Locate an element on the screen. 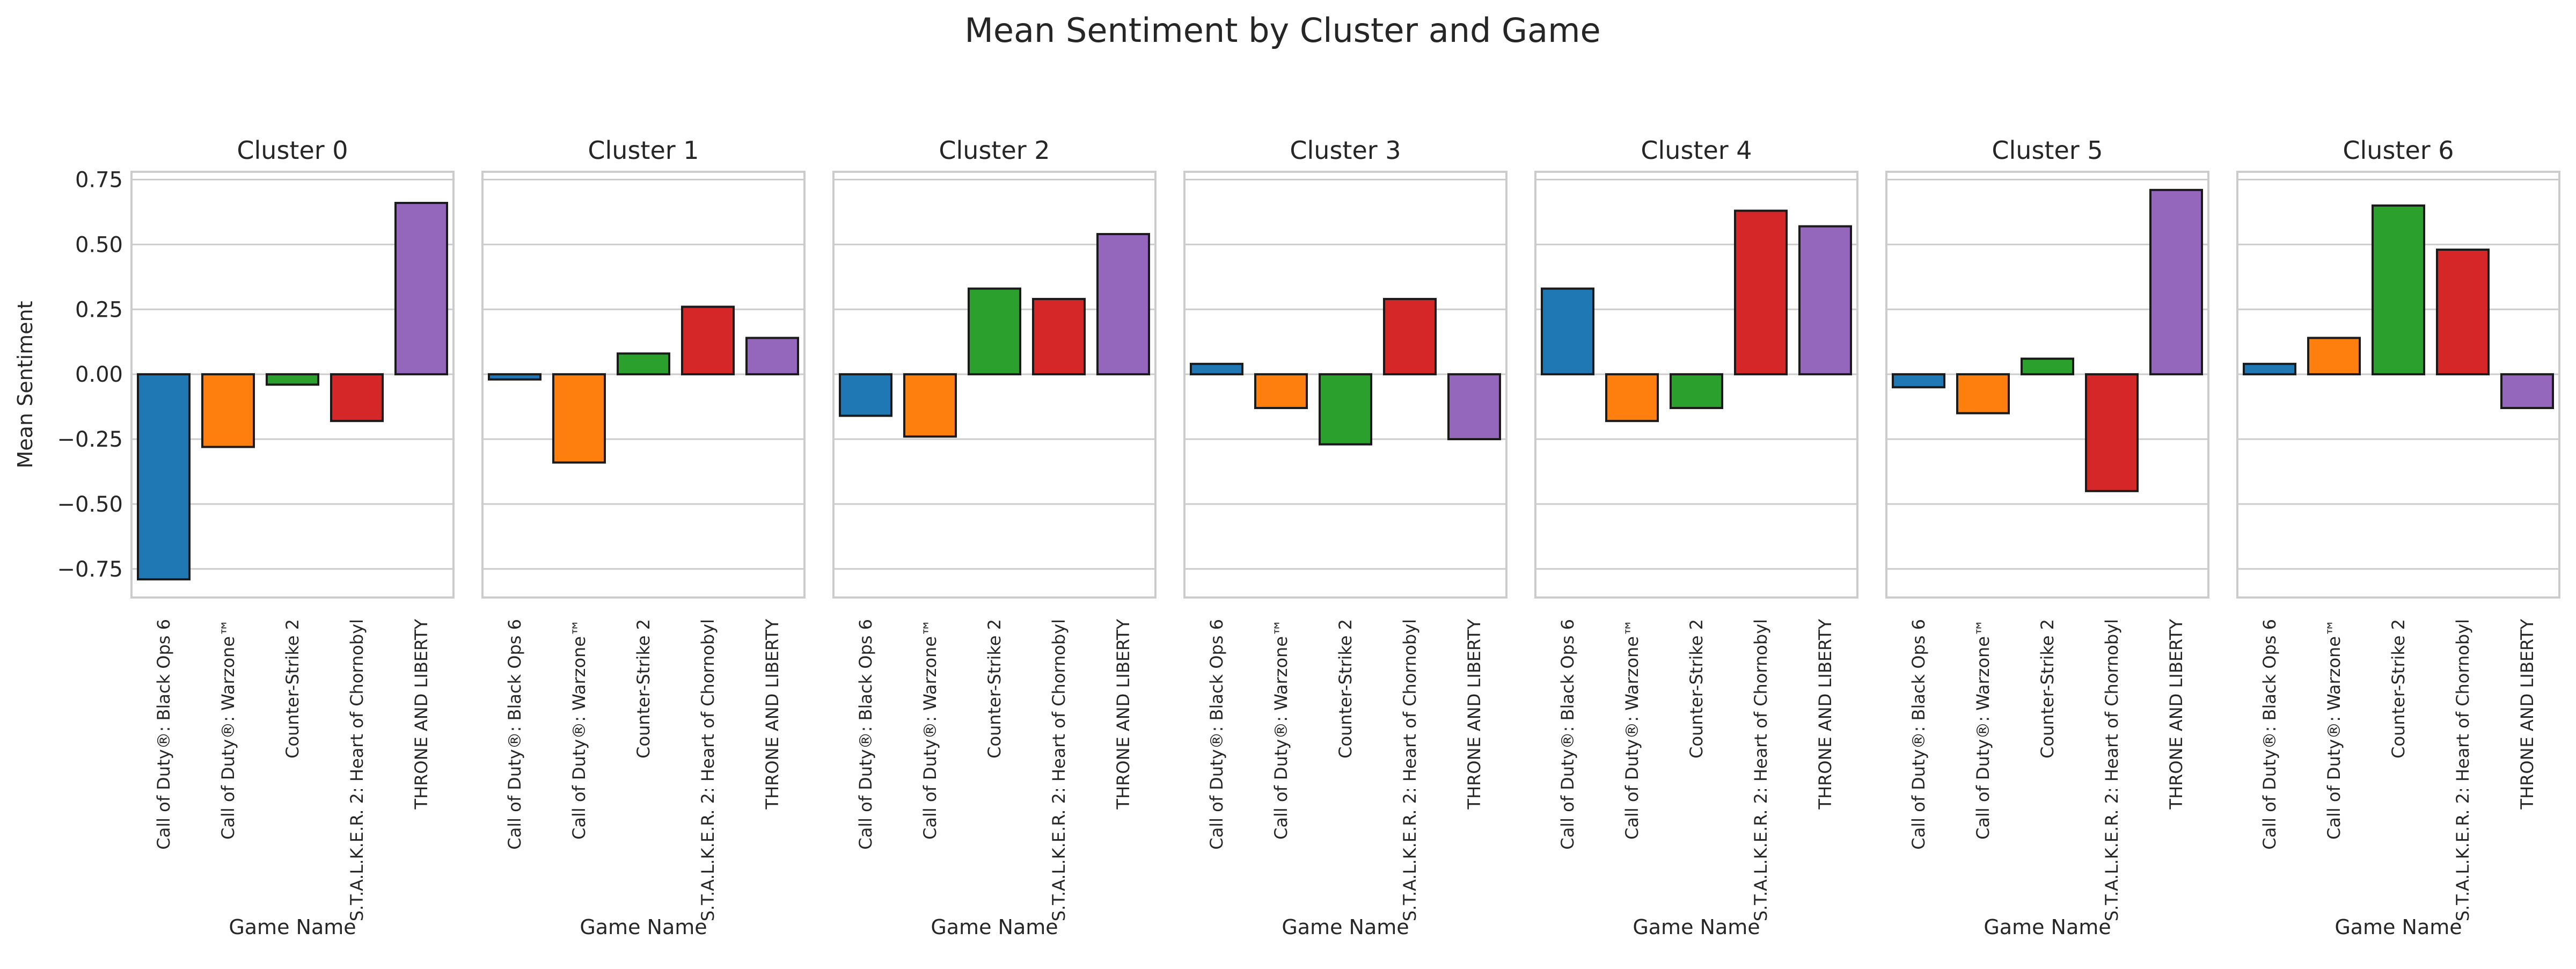 This screenshot has width=2576, height=969. y-tick-label: 0.50 is located at coordinates (99, 244).